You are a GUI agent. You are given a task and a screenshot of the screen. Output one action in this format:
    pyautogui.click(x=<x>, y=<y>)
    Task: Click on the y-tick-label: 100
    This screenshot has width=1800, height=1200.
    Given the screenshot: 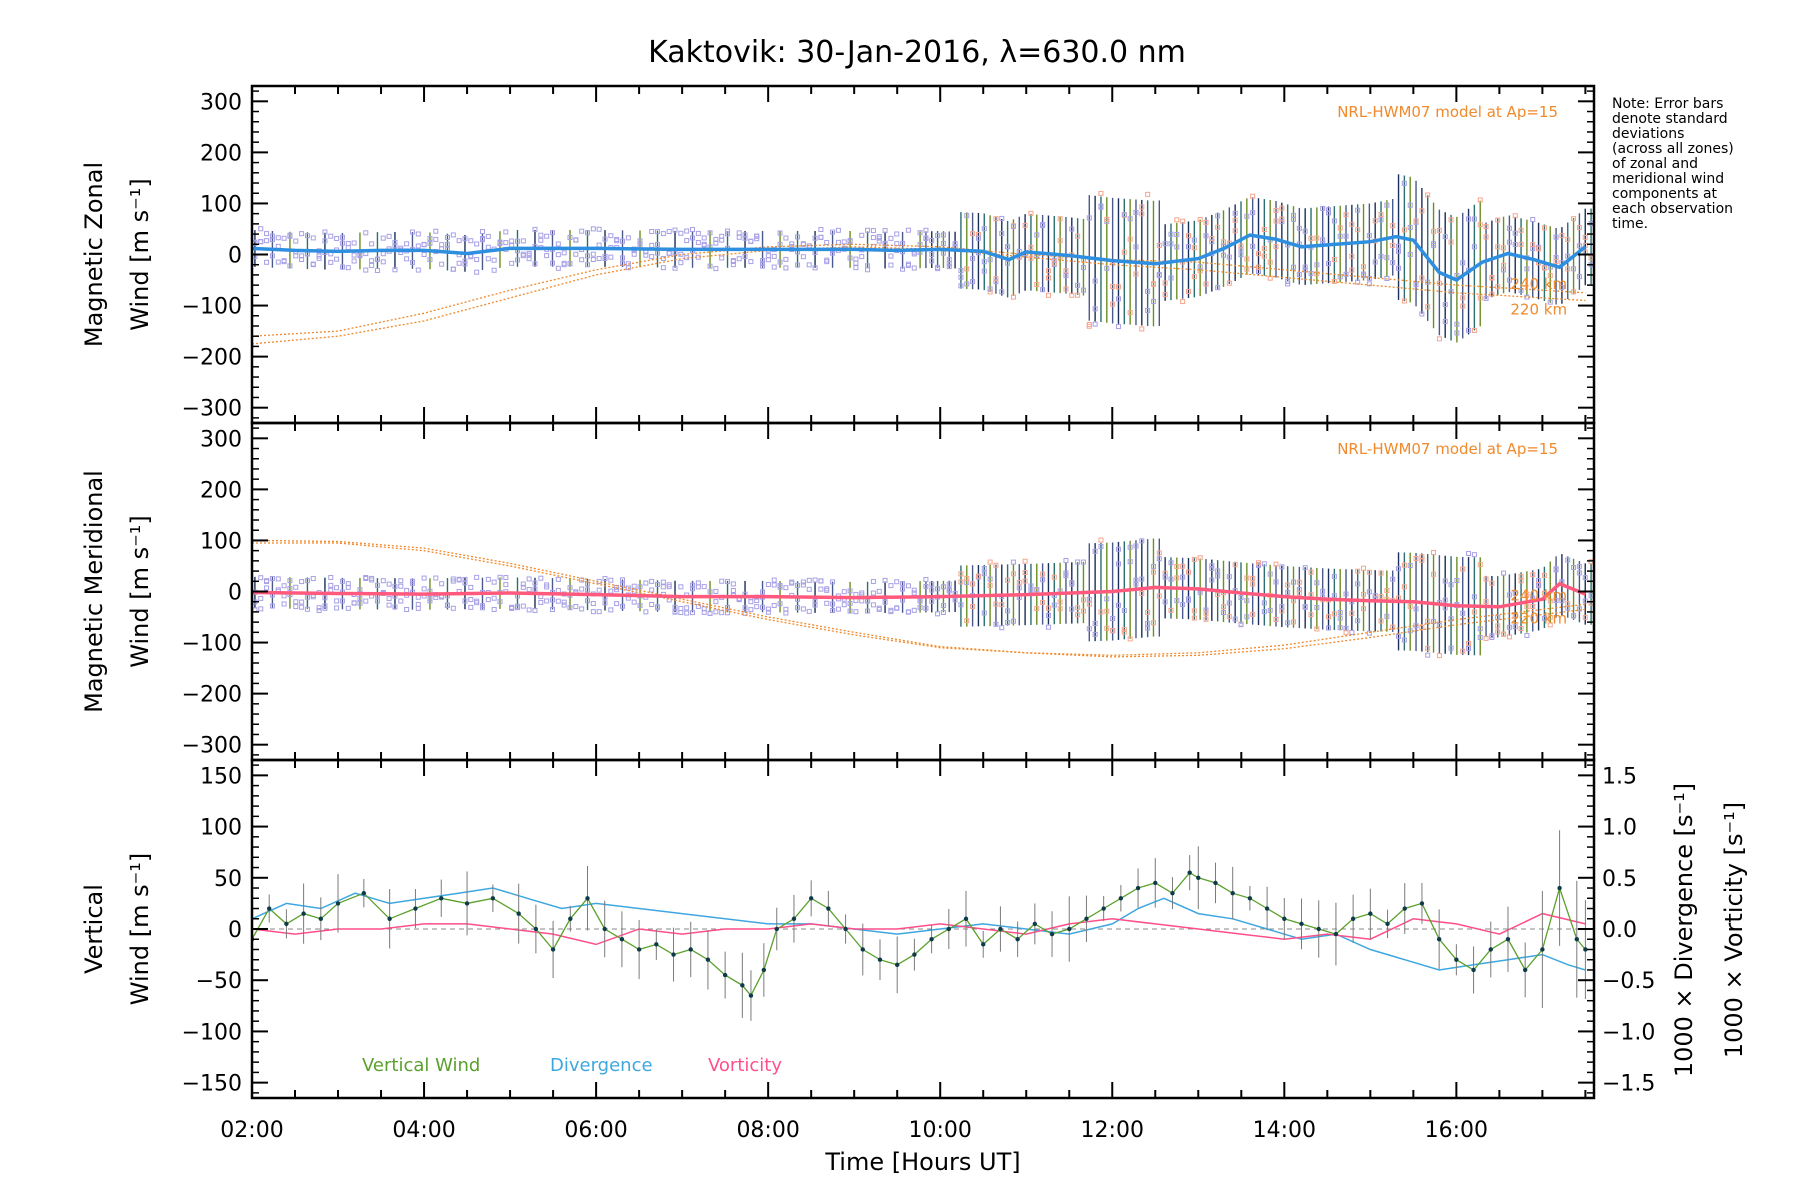 What is the action you would take?
    pyautogui.click(x=221, y=541)
    